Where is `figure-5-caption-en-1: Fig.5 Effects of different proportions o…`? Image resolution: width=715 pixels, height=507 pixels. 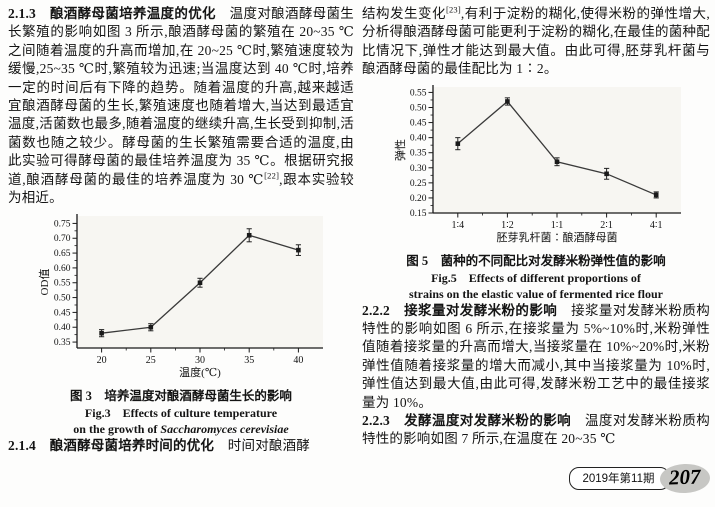
figure-5-caption-en-1: Fig.5 Effects of different proportions o… is located at coordinates (536, 277).